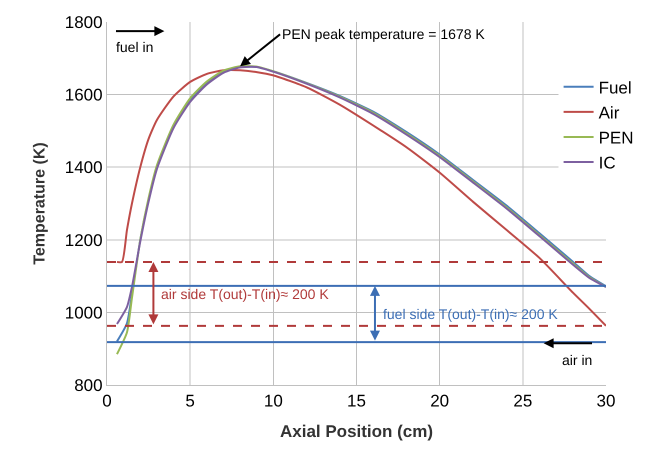  I want to click on x-tick-label: 25, so click(522, 400).